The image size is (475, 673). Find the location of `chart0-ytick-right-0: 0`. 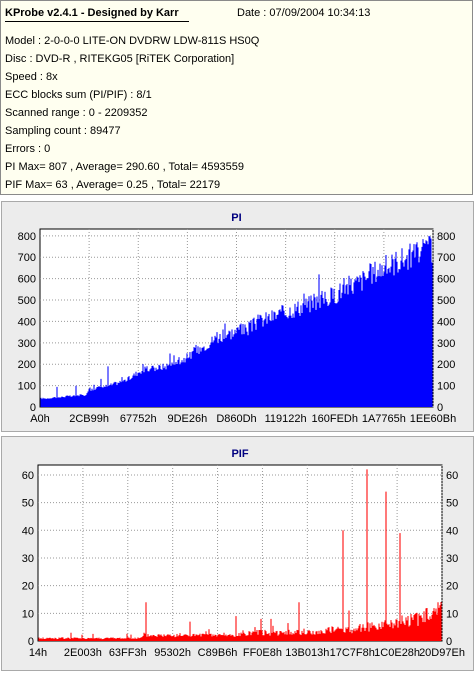

chart0-ytick-right-0: 0 is located at coordinates (440, 408).